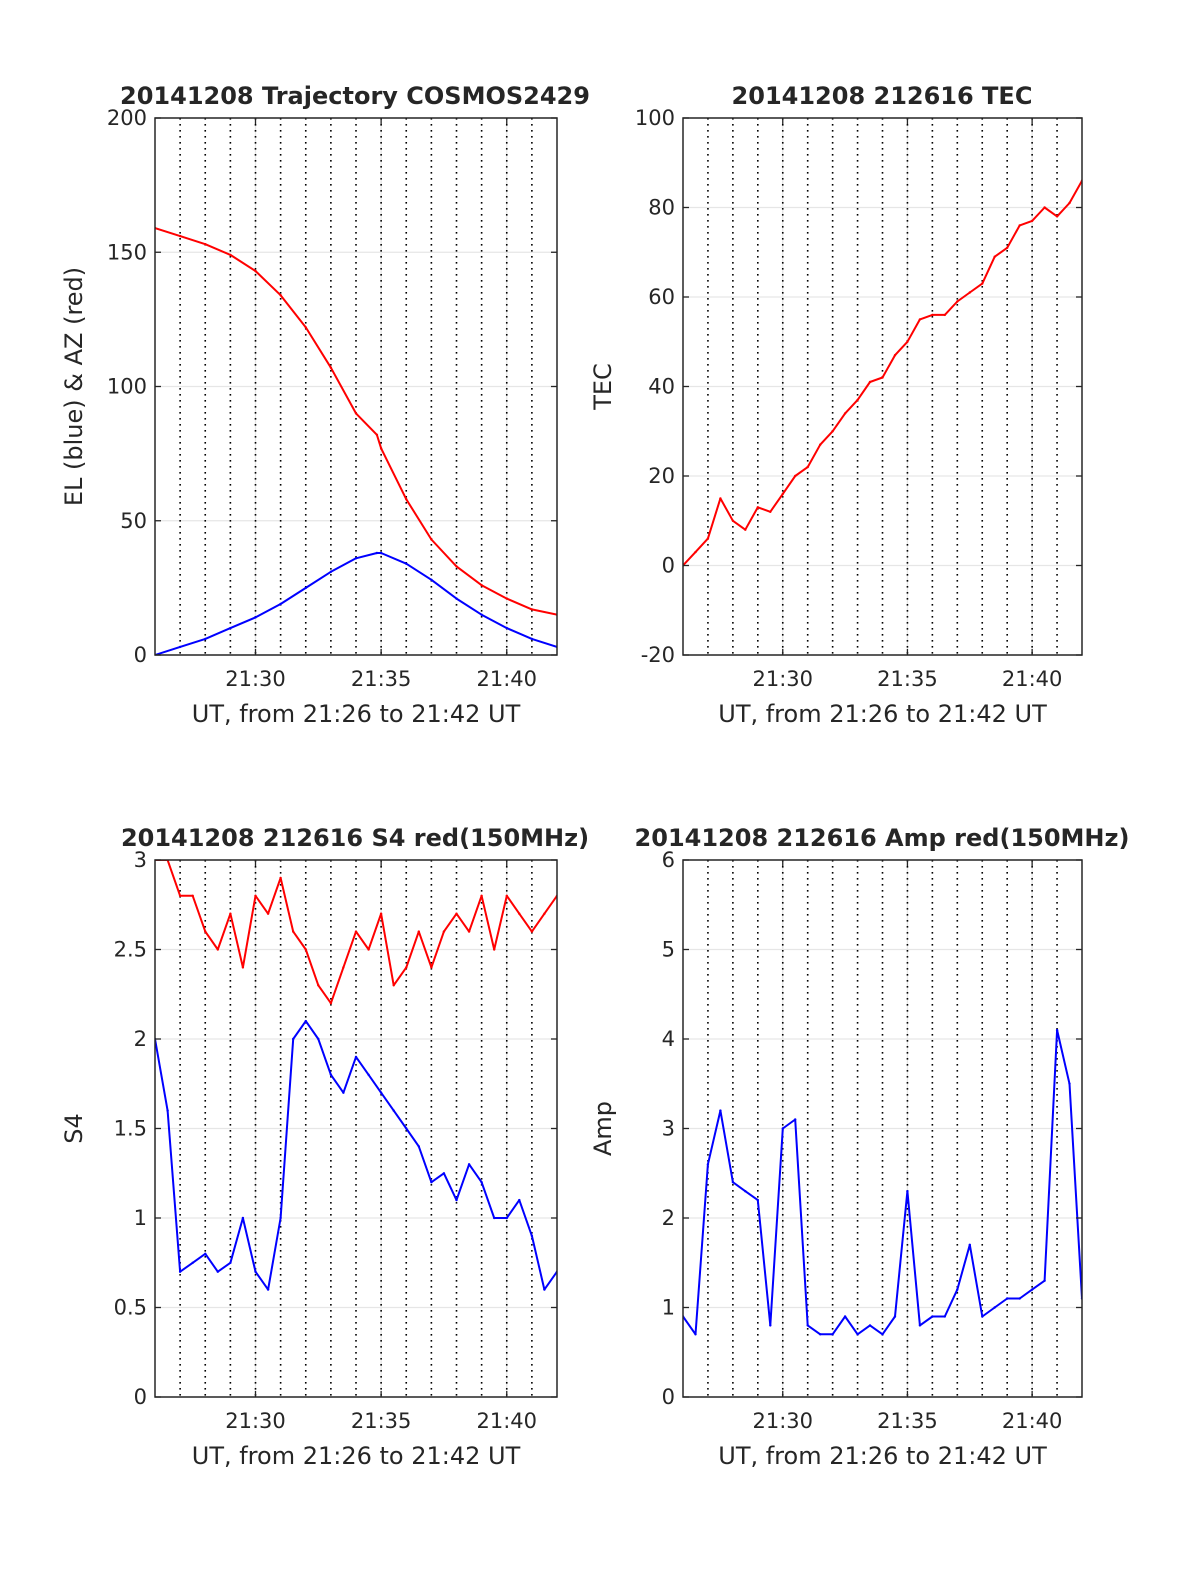 The height and width of the screenshot is (1575, 1200). I want to click on y-tick-label: 1.5, so click(130, 1129).